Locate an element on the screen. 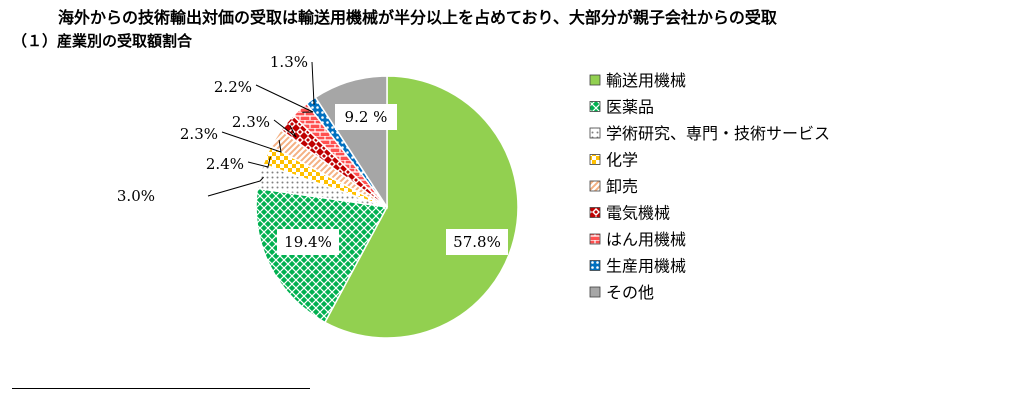  legend-label-transport: 輸送用機械 is located at coordinates (646, 80).